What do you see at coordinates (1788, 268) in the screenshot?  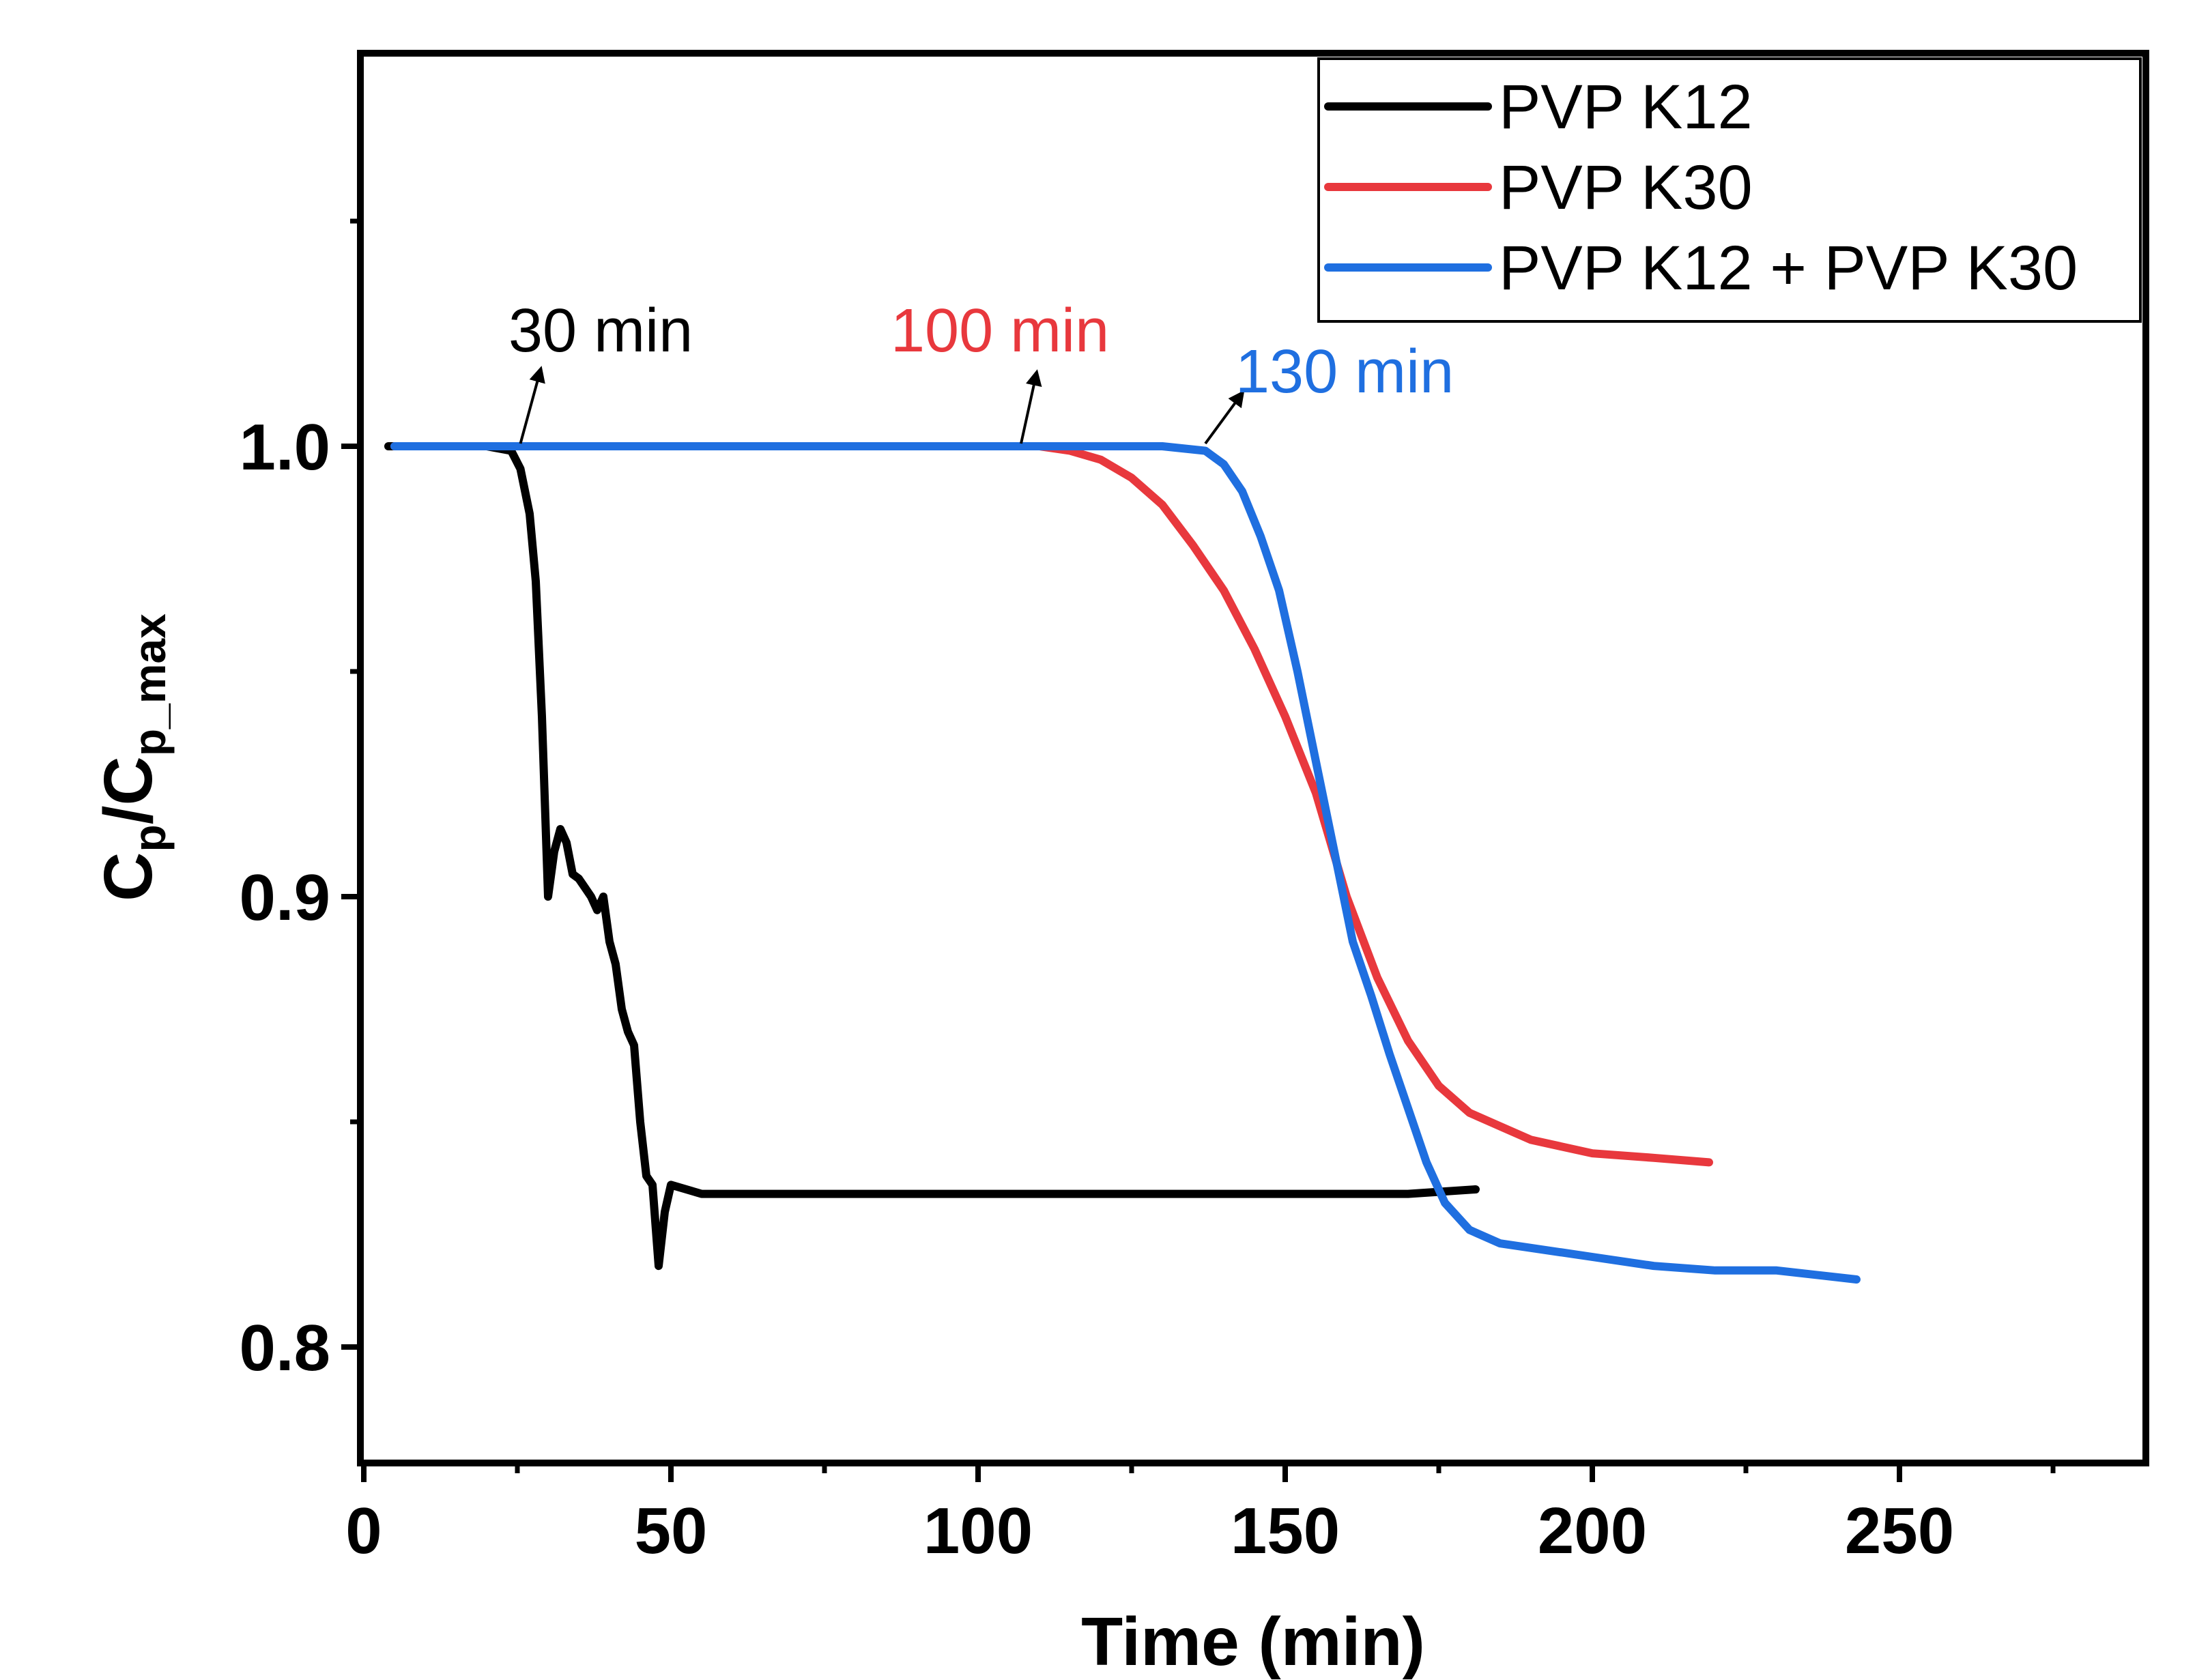 I see `legend-label: PVP K12 + PVP K30` at bounding box center [1788, 268].